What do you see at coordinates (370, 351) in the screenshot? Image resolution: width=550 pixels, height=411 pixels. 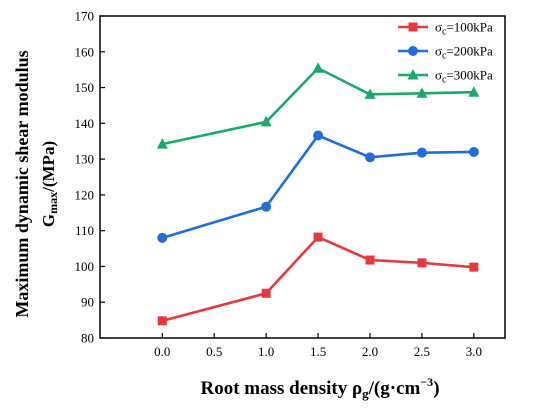 I see `x-tick-label: 2.0` at bounding box center [370, 351].